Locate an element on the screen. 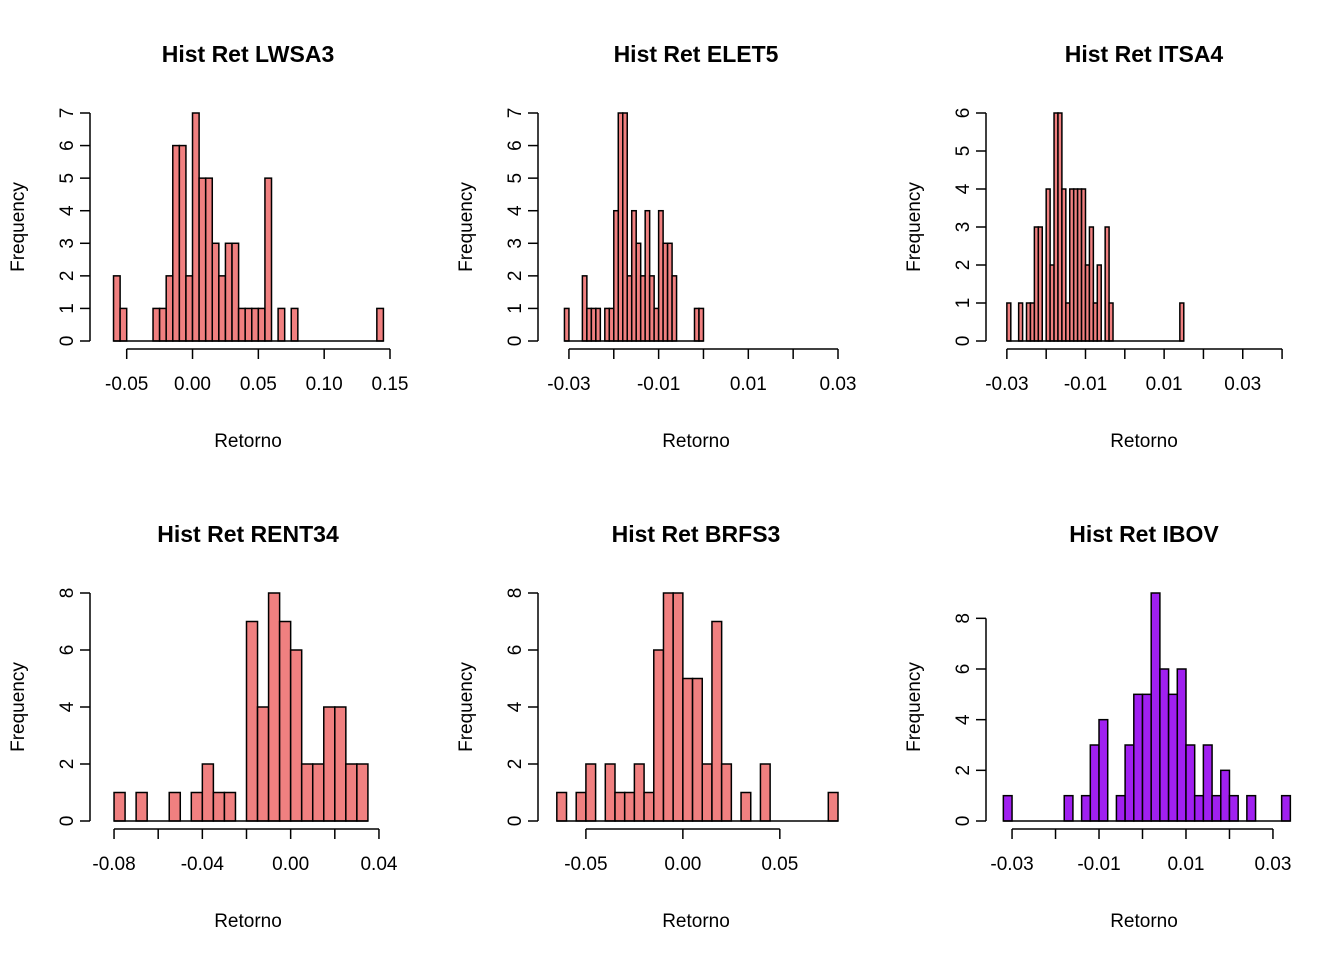  x-tick-label: -0.08 is located at coordinates (113, 864).